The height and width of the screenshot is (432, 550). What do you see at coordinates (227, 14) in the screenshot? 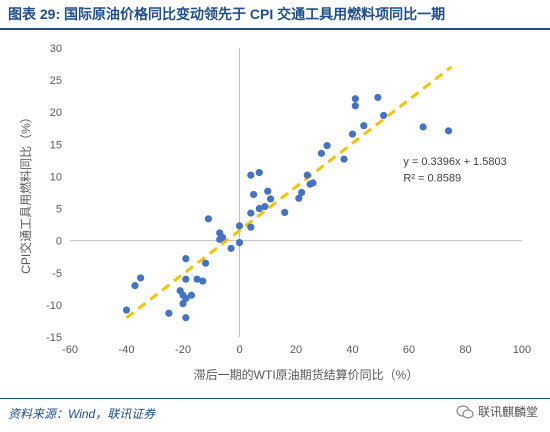
I see `chart-title: 图表 29: 国际原油价格同比变动领先于 CPI 交通工具用燃料项同比一期` at bounding box center [227, 14].